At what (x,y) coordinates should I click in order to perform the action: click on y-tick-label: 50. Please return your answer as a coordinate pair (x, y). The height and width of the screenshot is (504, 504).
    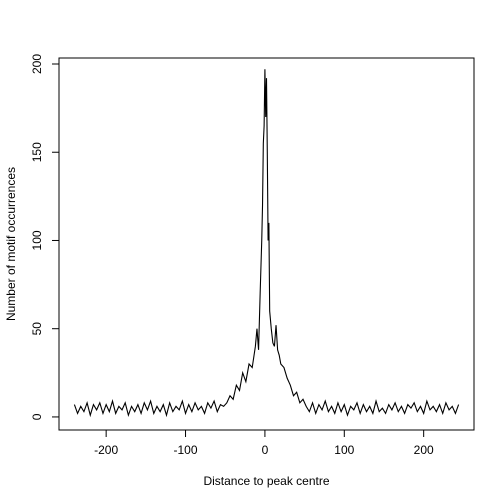
    Looking at the image, I should click on (37, 329).